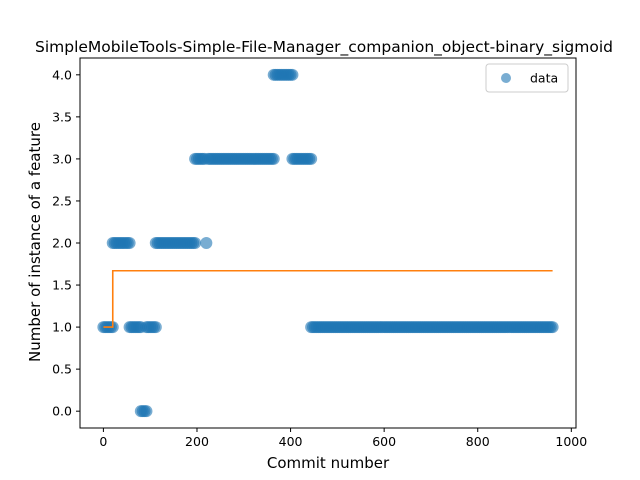  I want to click on y-tick-label: 1.5, so click(62, 285).